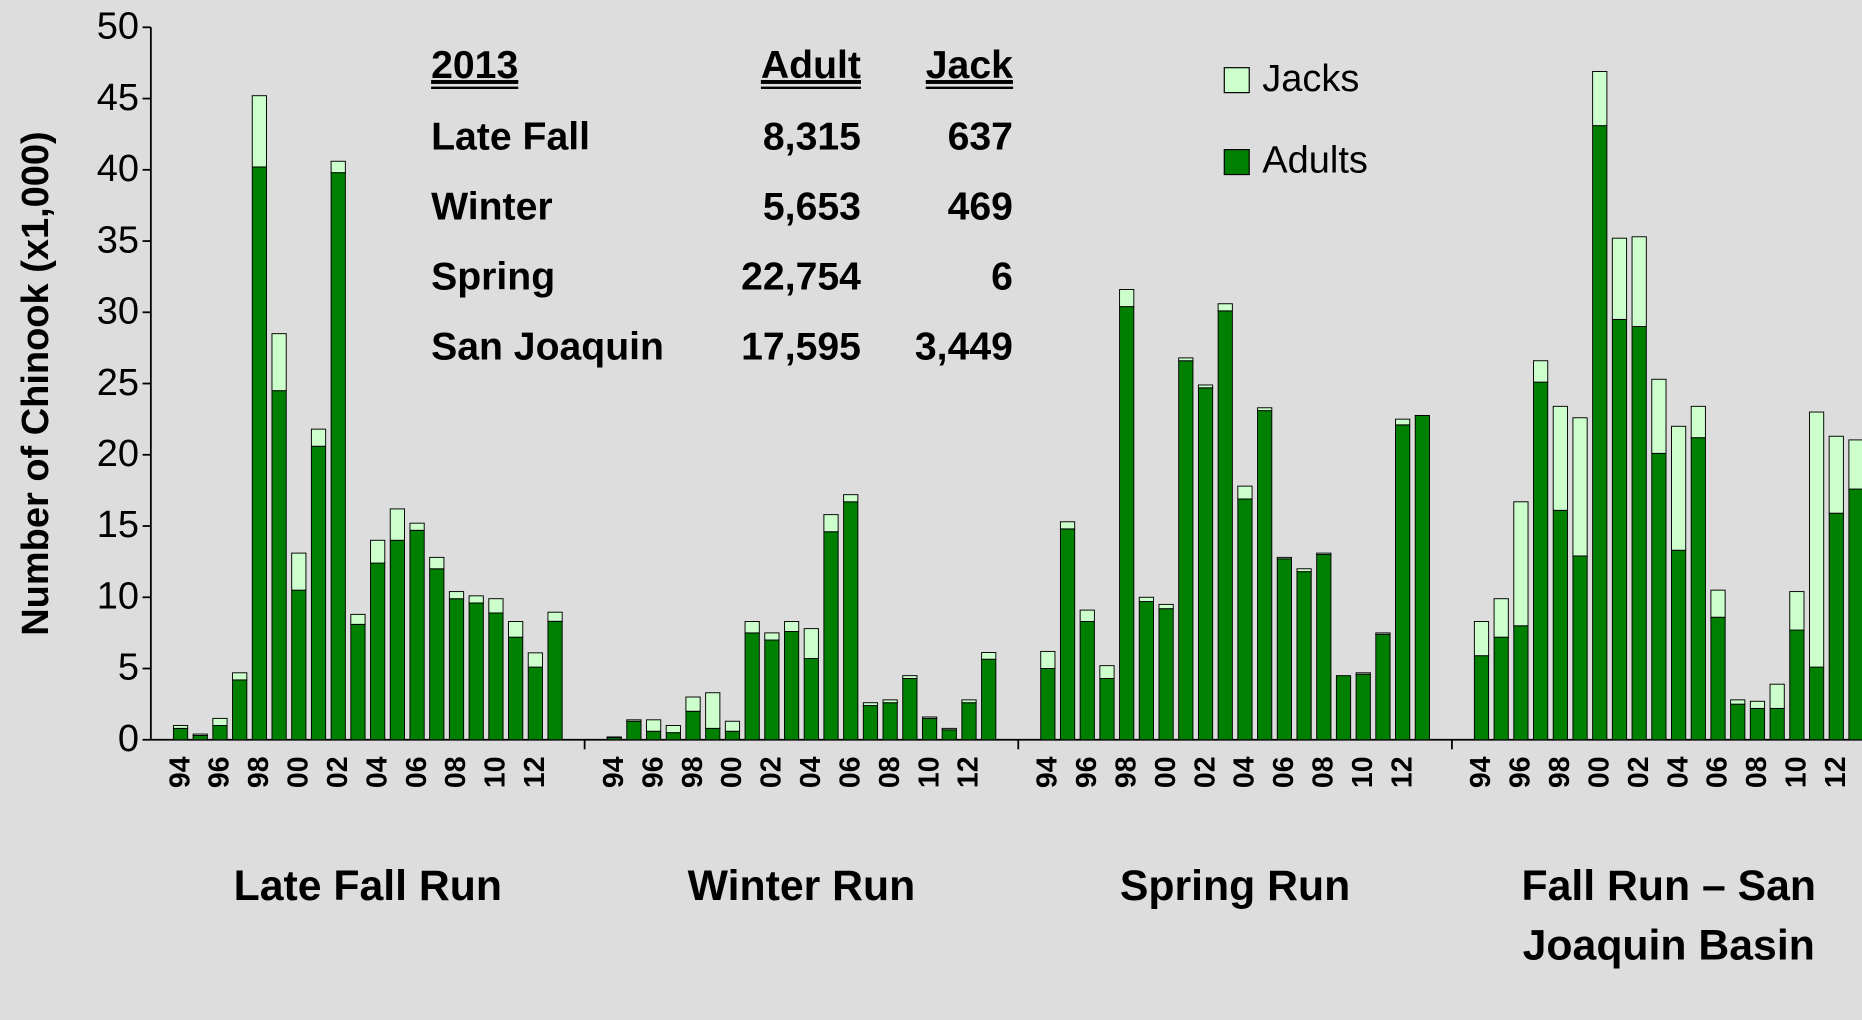 The width and height of the screenshot is (1862, 1020). What do you see at coordinates (980, 136) in the screenshot?
I see `table-cell: 637` at bounding box center [980, 136].